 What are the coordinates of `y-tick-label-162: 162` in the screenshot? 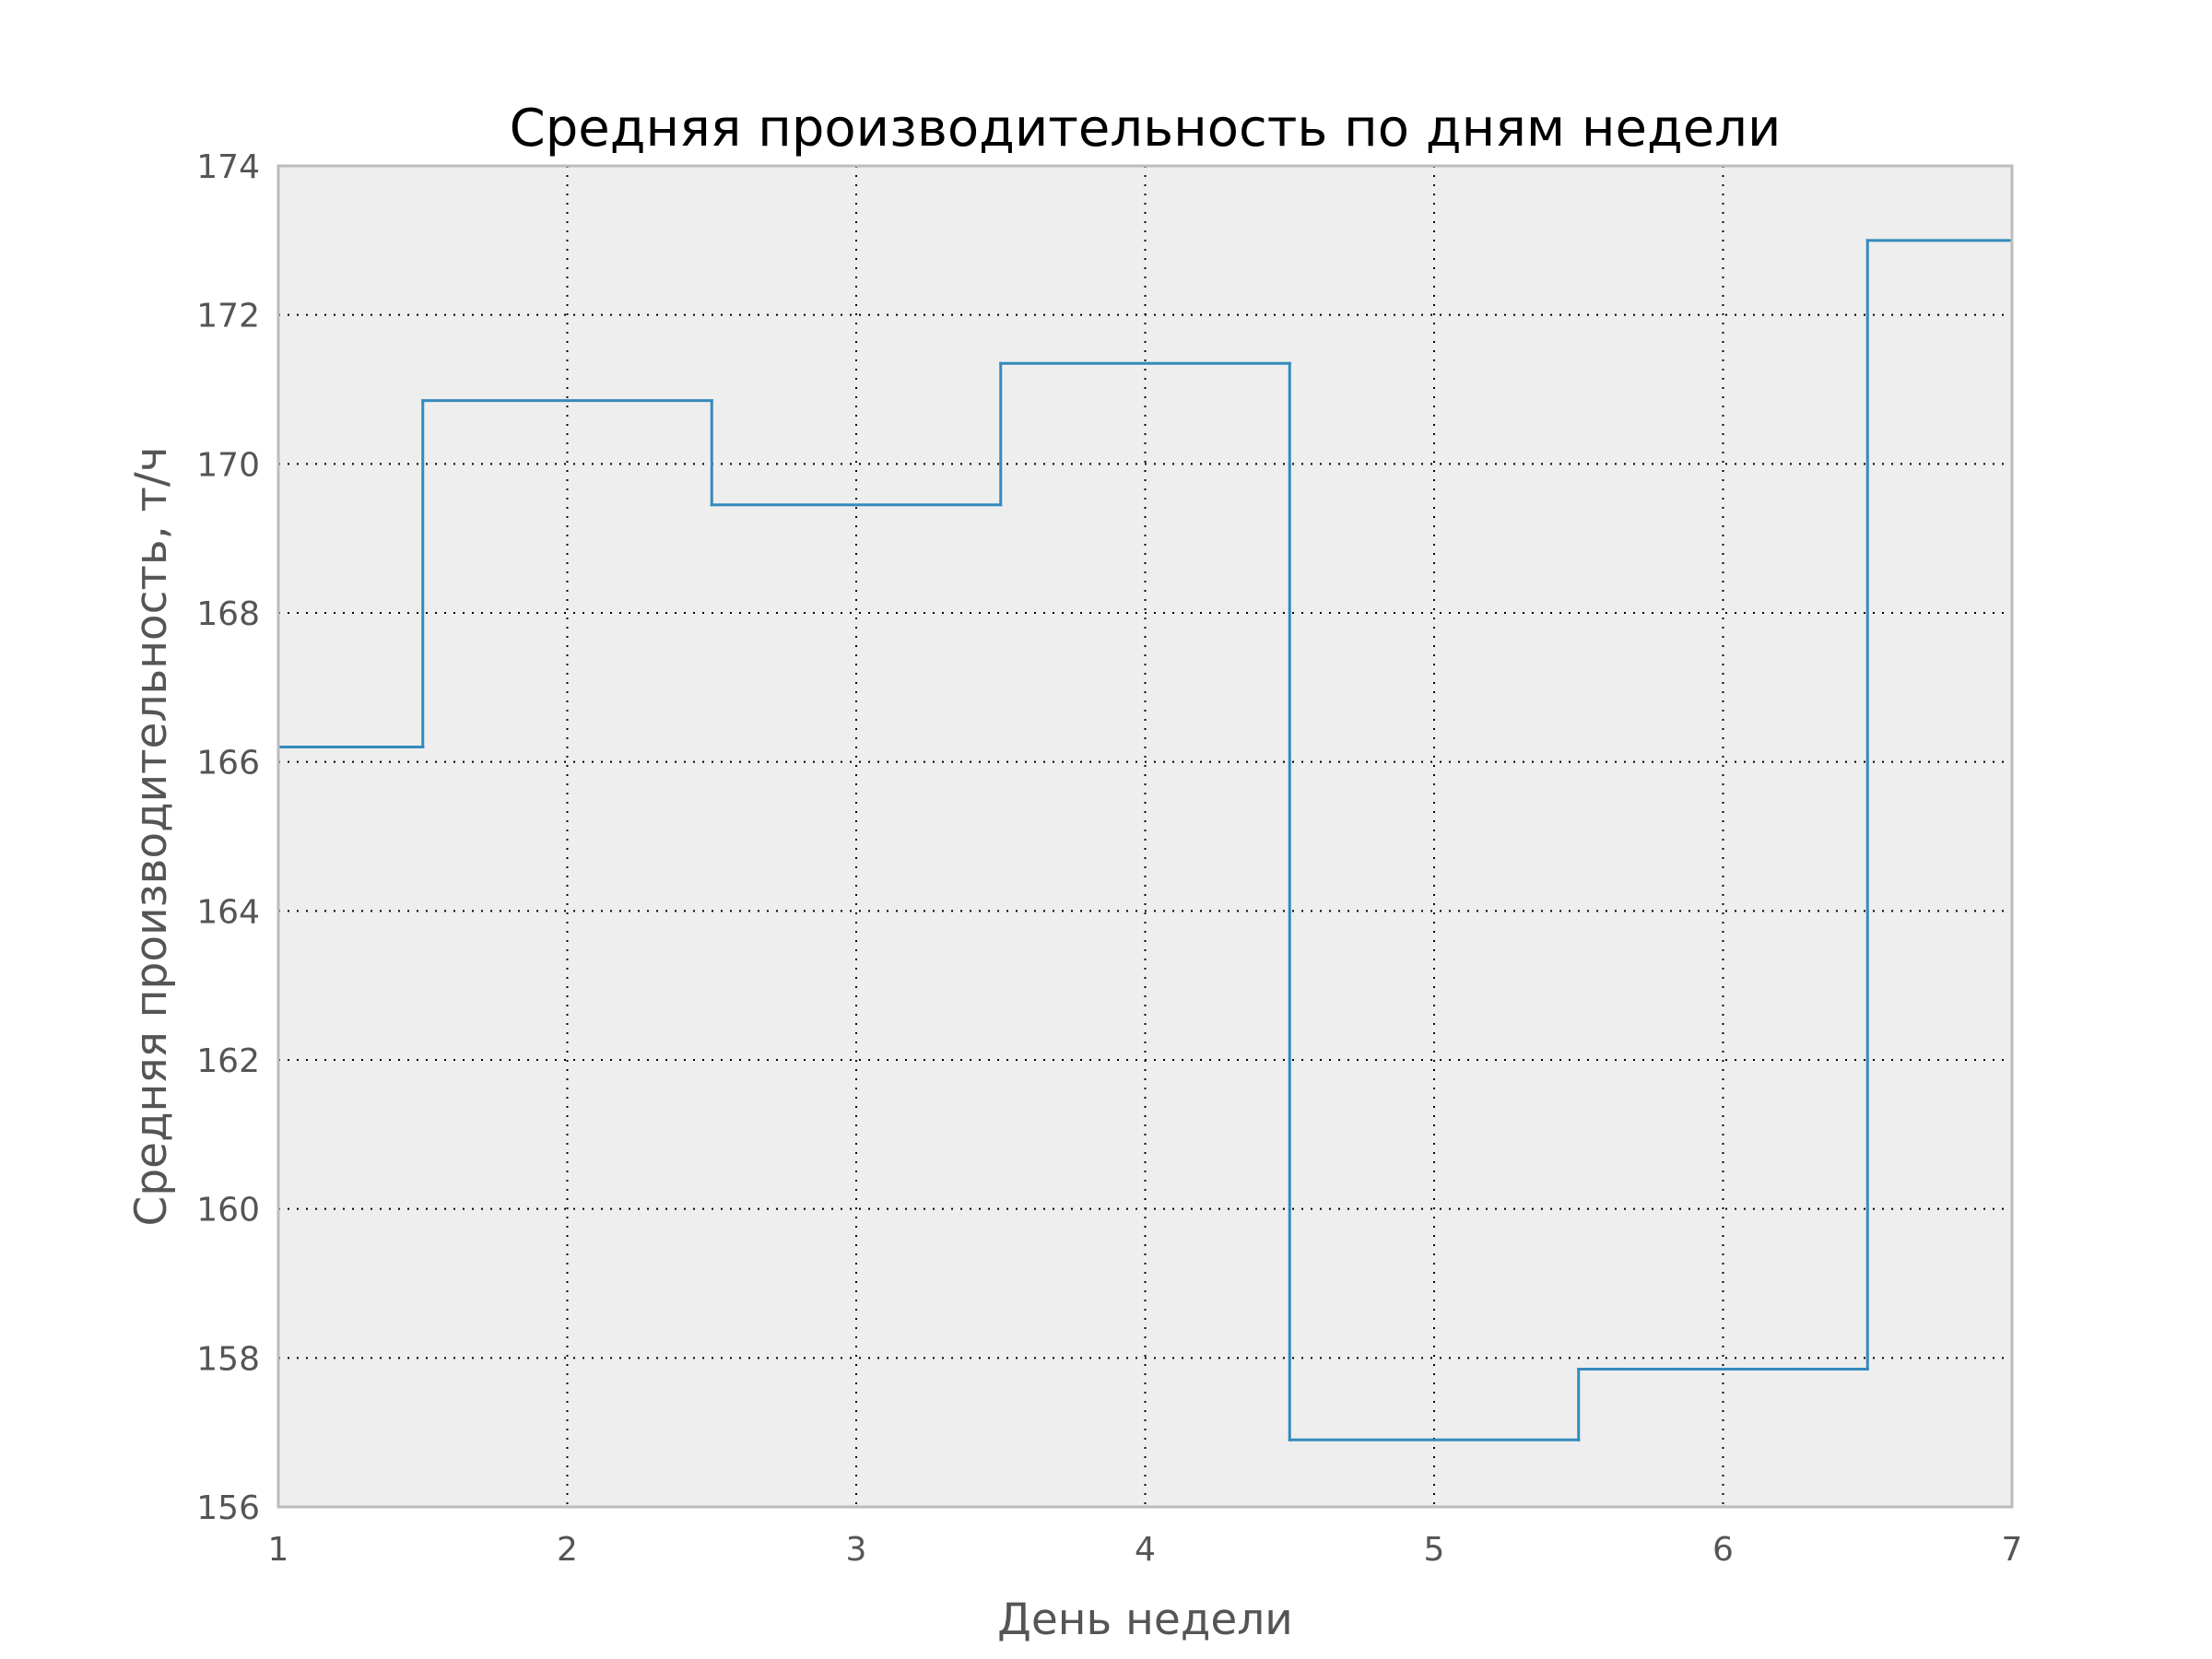 It's located at (228, 1061).